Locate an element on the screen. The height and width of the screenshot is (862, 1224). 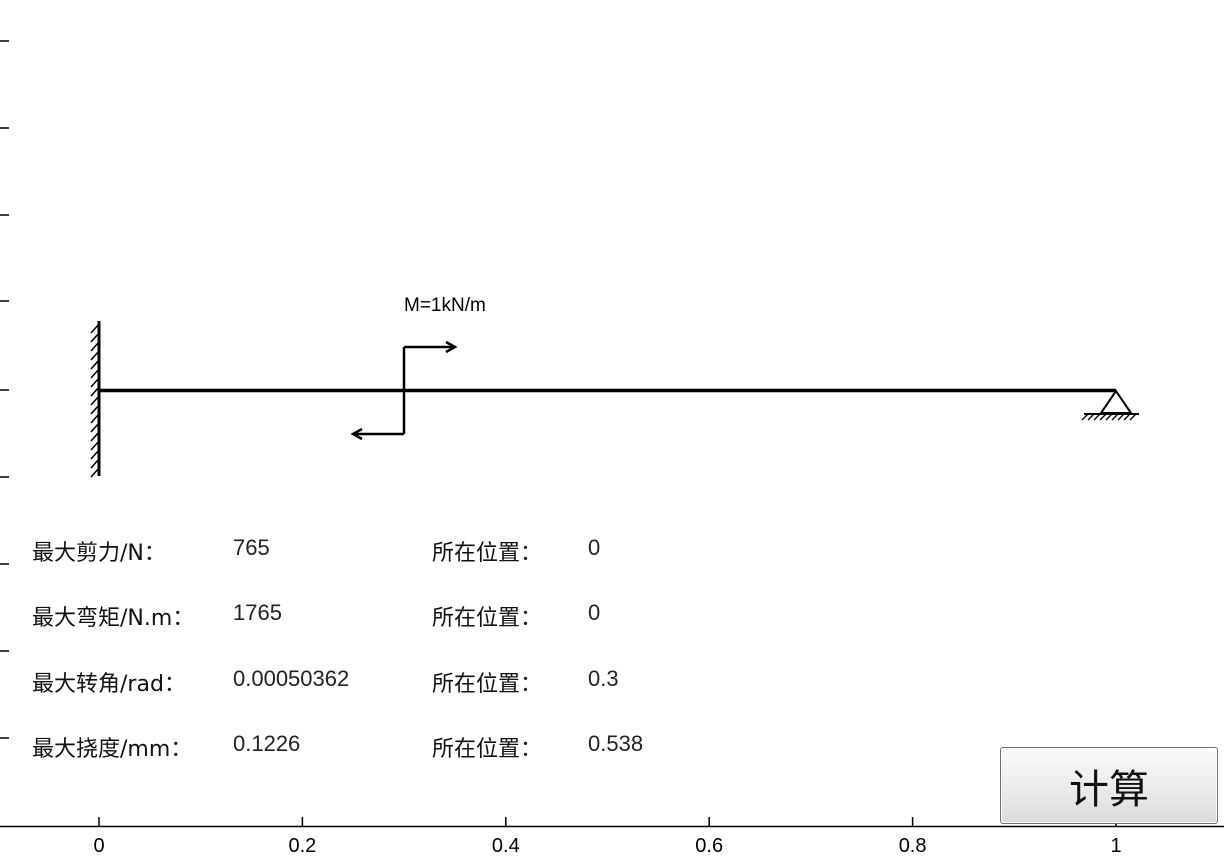
x-tick-label: 1 is located at coordinates (1115, 846).